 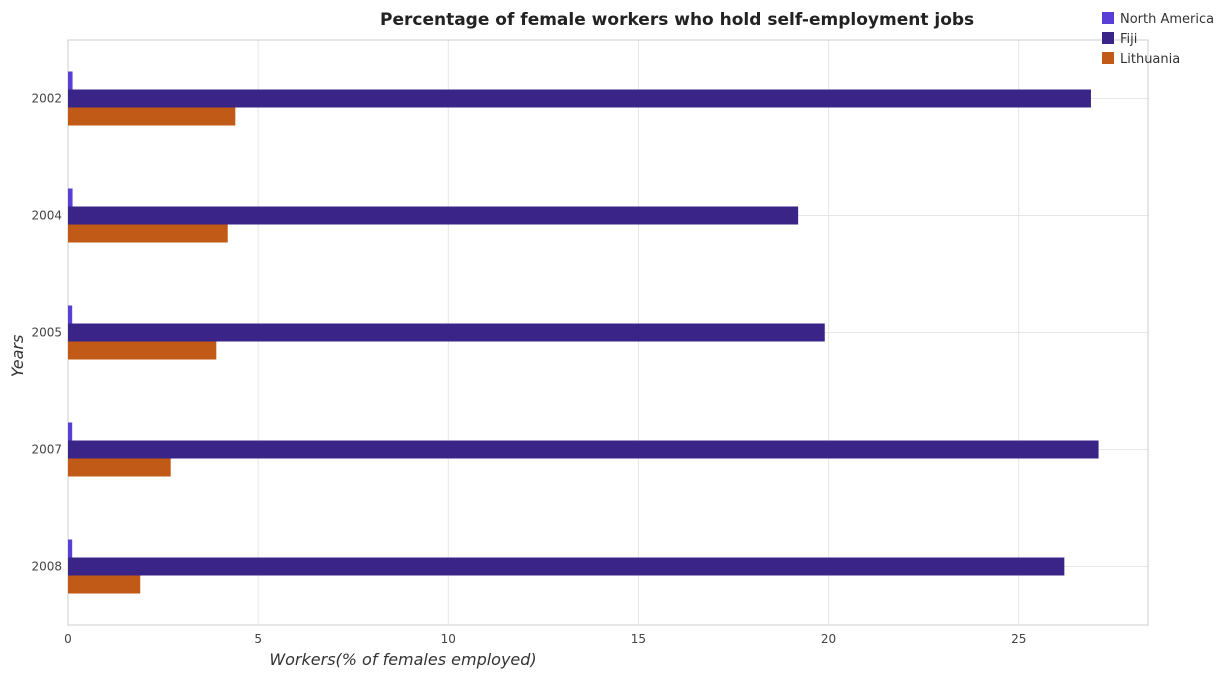 I want to click on bar-fiji-2007, so click(x=583, y=449).